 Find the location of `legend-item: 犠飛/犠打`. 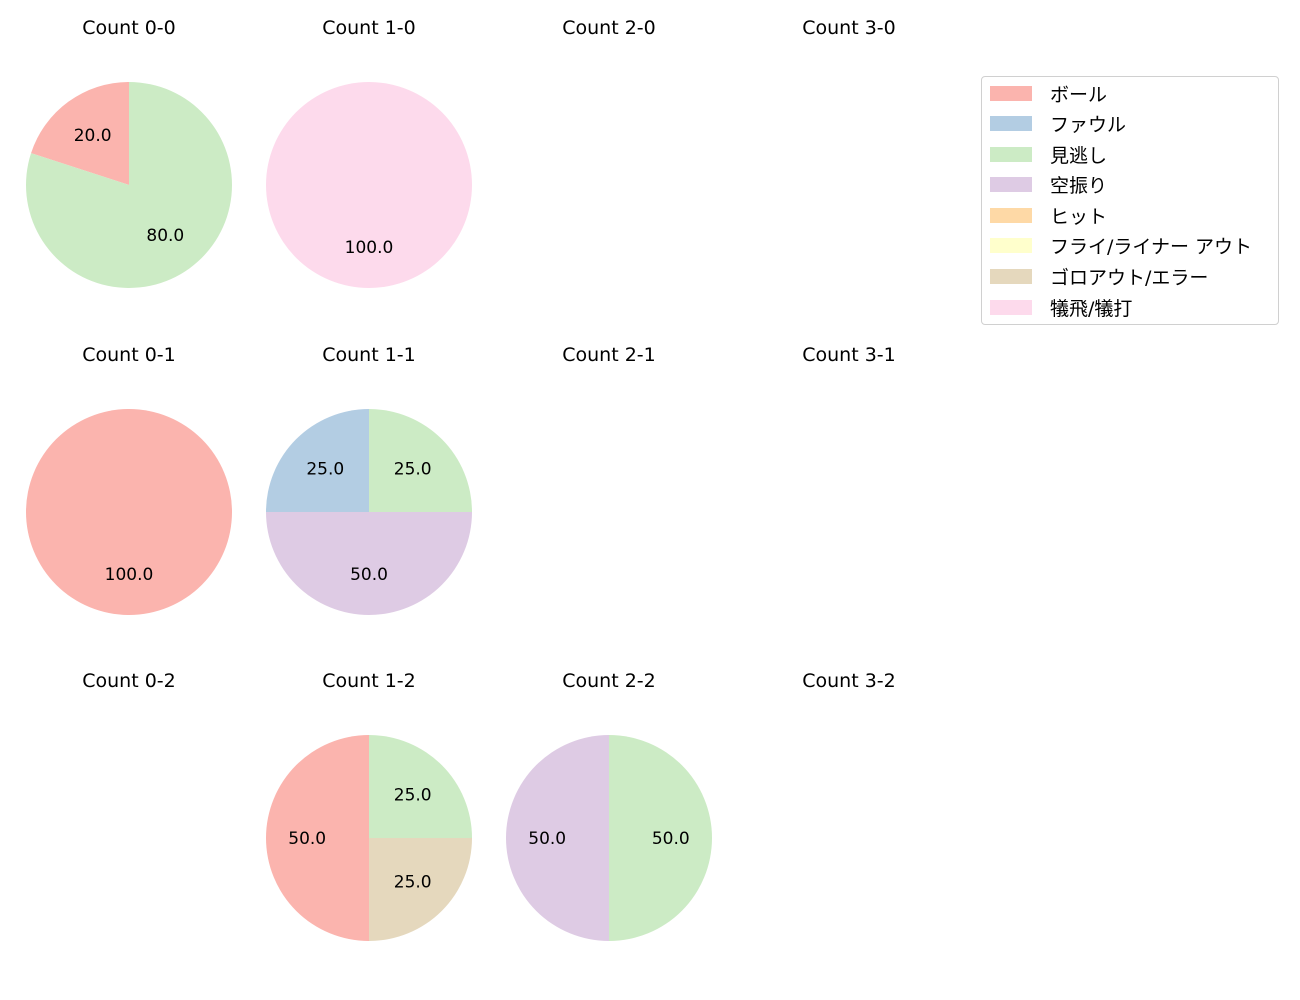

legend-item: 犠飛/犠打 is located at coordinates (1061, 307).